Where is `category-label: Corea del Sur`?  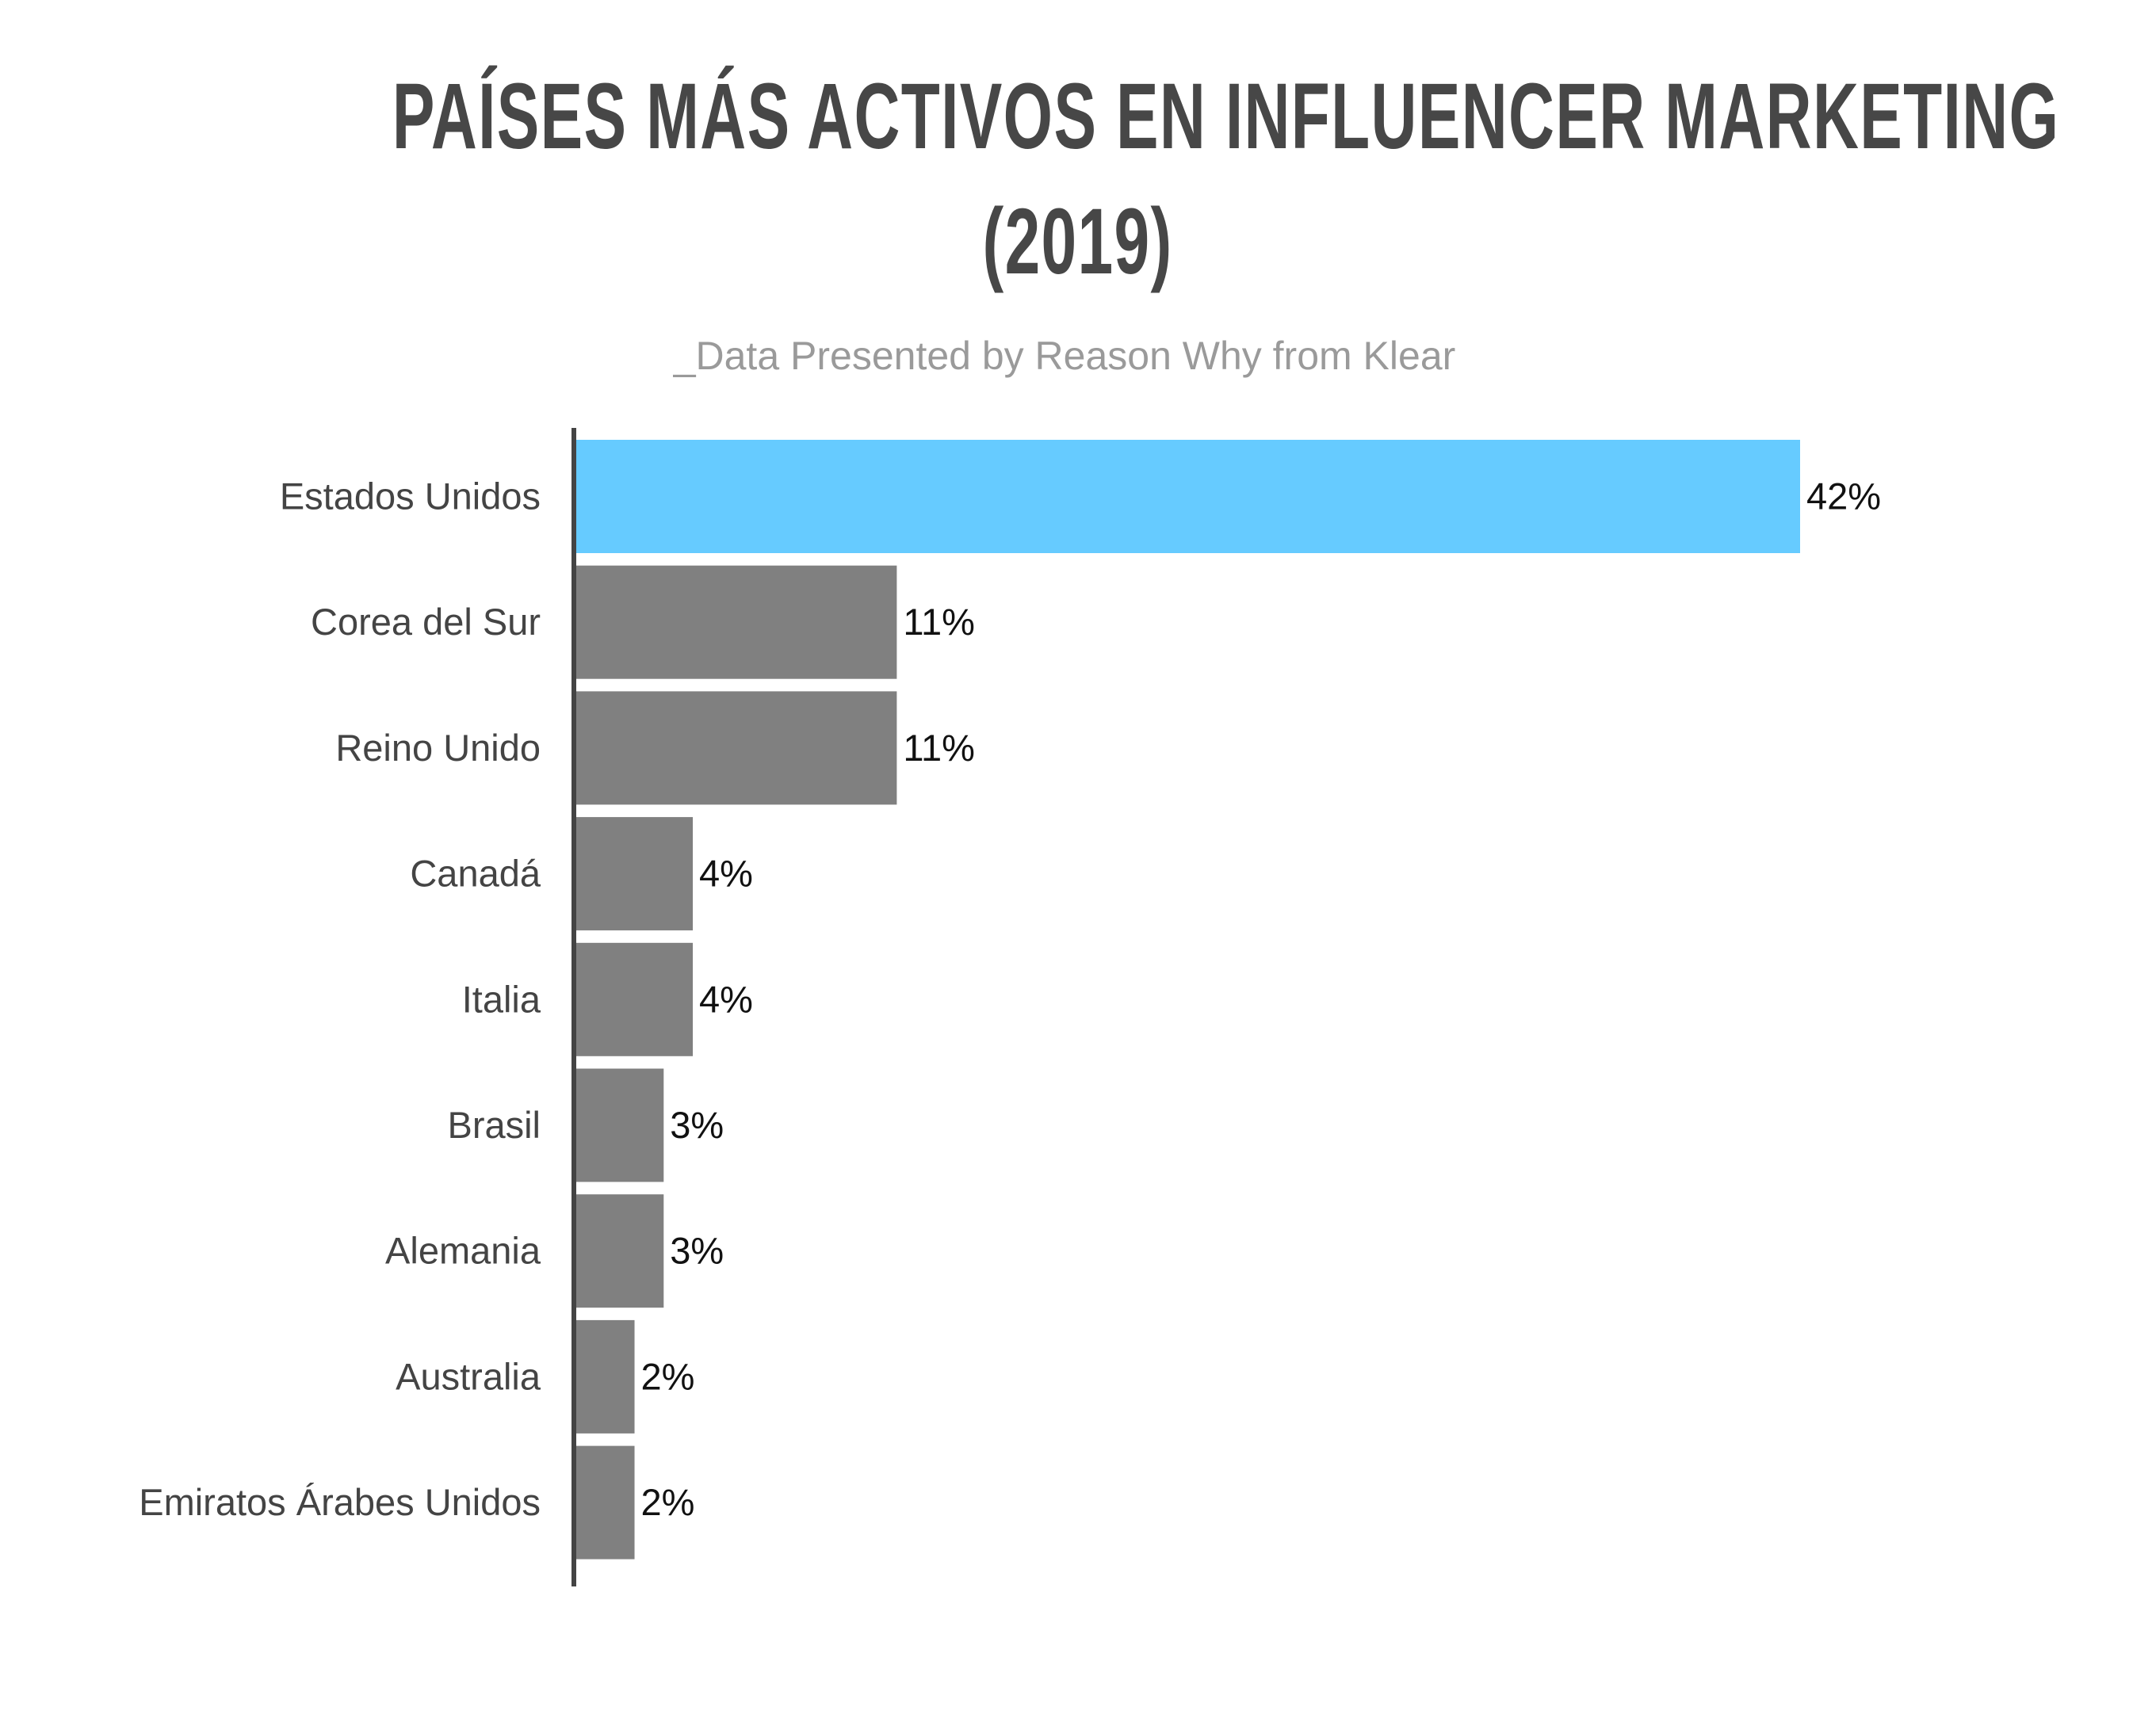 category-label: Corea del Sur is located at coordinates (426, 622).